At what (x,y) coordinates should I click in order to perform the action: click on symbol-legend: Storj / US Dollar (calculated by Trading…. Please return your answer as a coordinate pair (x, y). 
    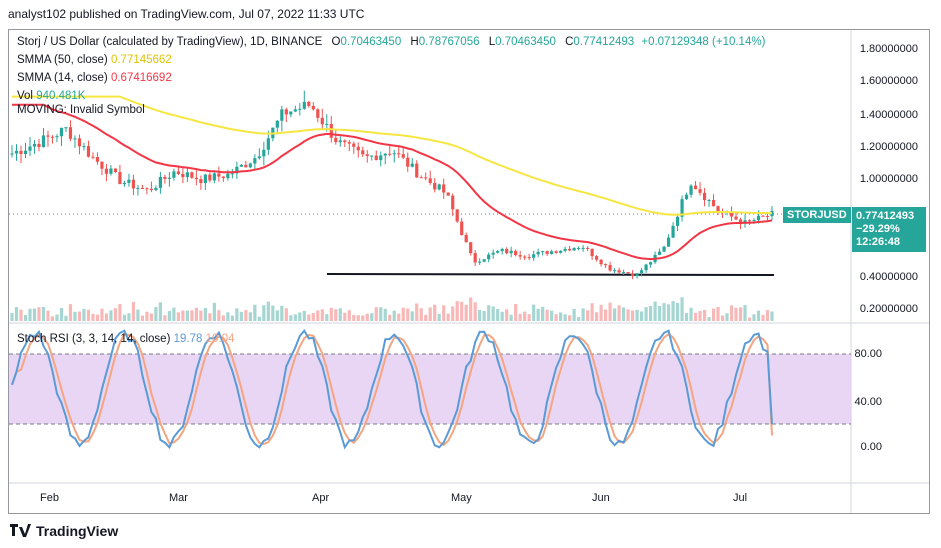
    Looking at the image, I should click on (391, 42).